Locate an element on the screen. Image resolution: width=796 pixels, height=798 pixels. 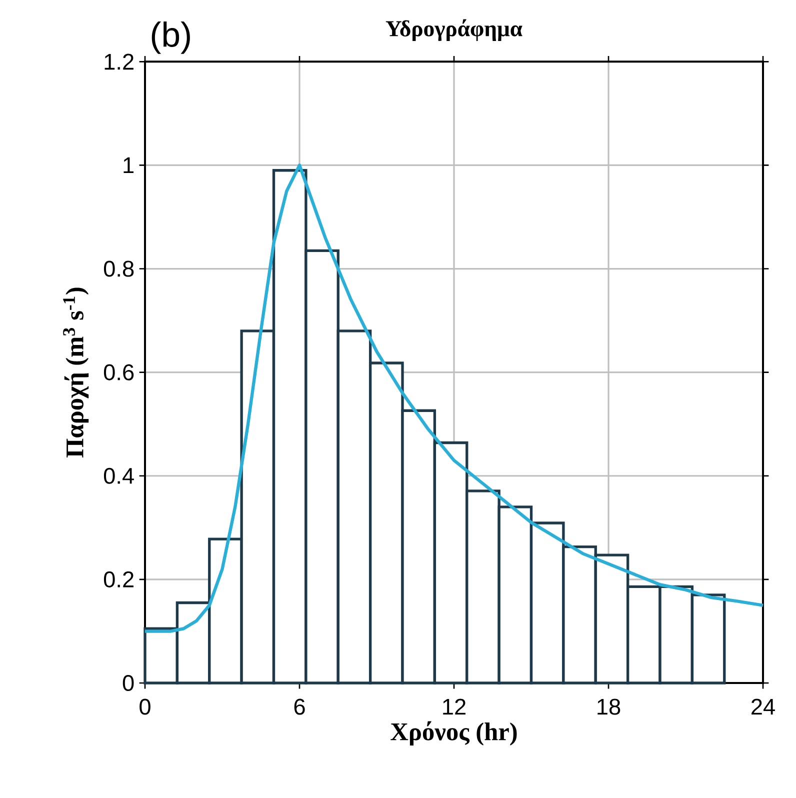
x-tick-label: 0 is located at coordinates (145, 706).